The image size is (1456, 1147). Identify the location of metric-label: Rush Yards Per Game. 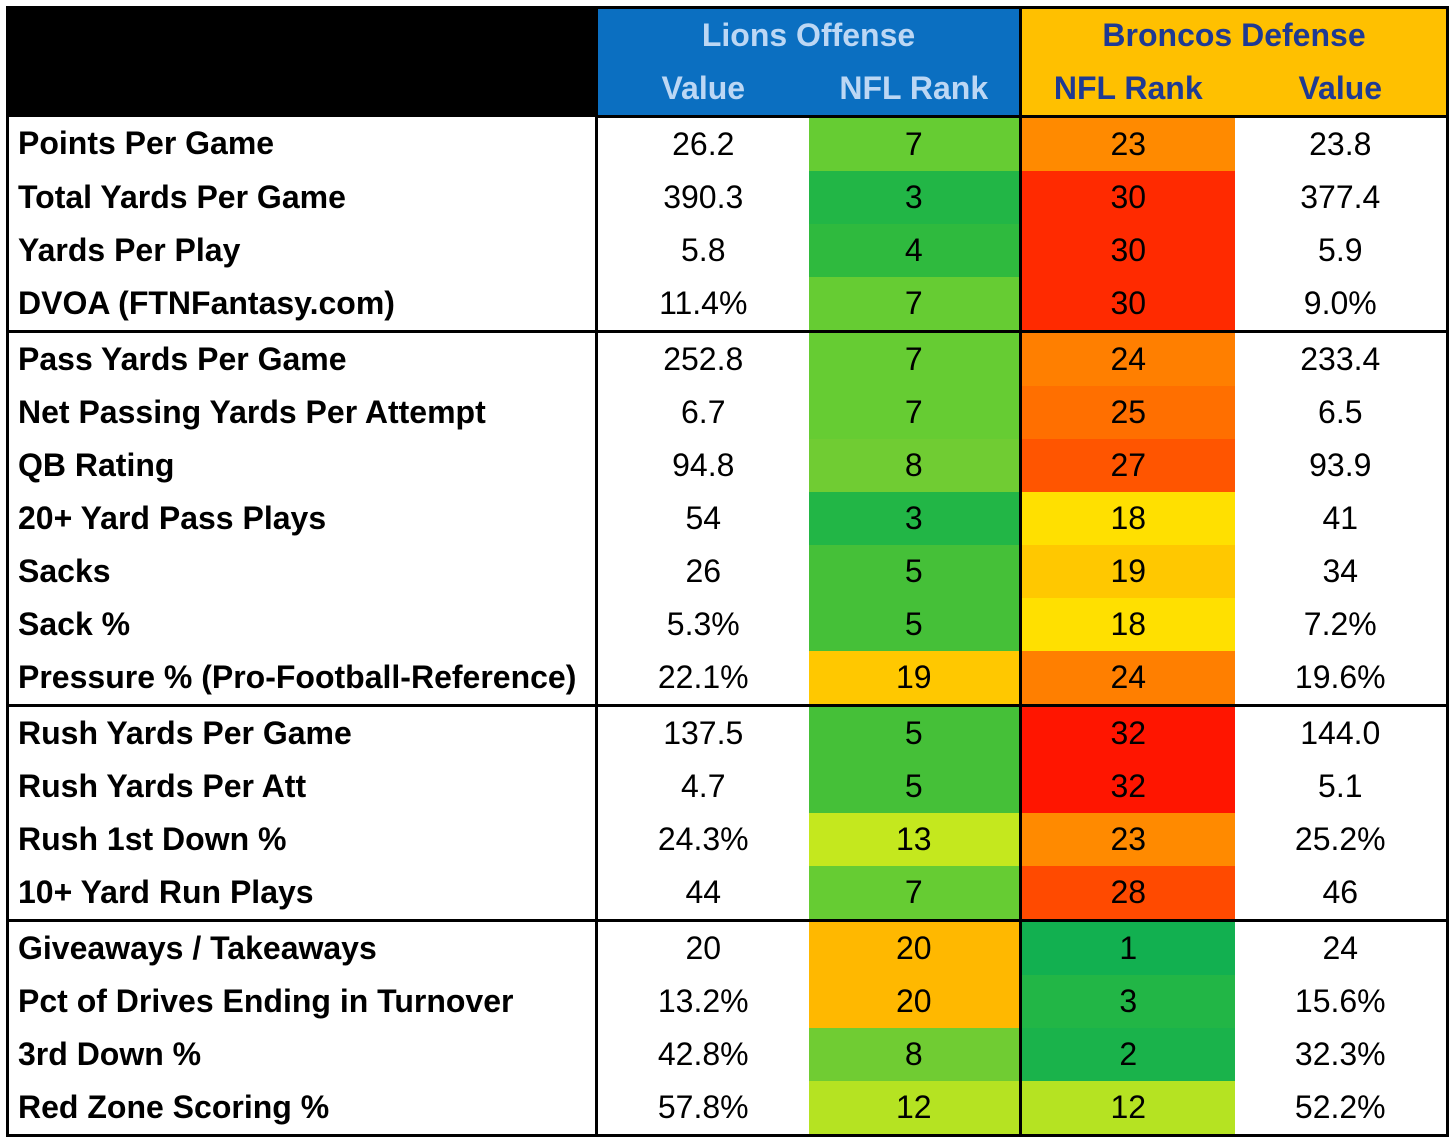
(185, 733).